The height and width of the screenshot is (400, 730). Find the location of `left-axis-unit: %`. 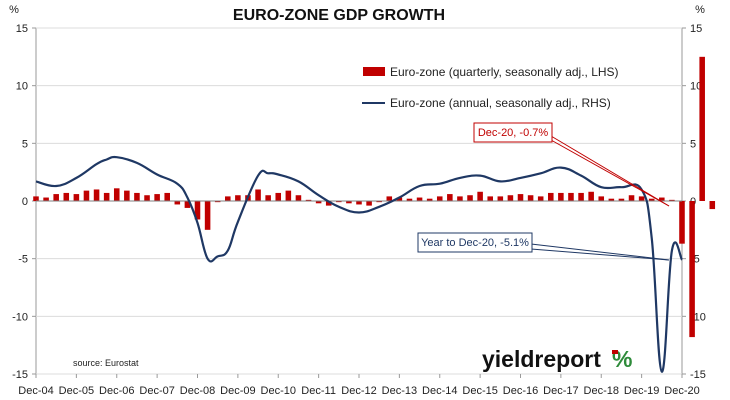

left-axis-unit: % is located at coordinates (14, 10).